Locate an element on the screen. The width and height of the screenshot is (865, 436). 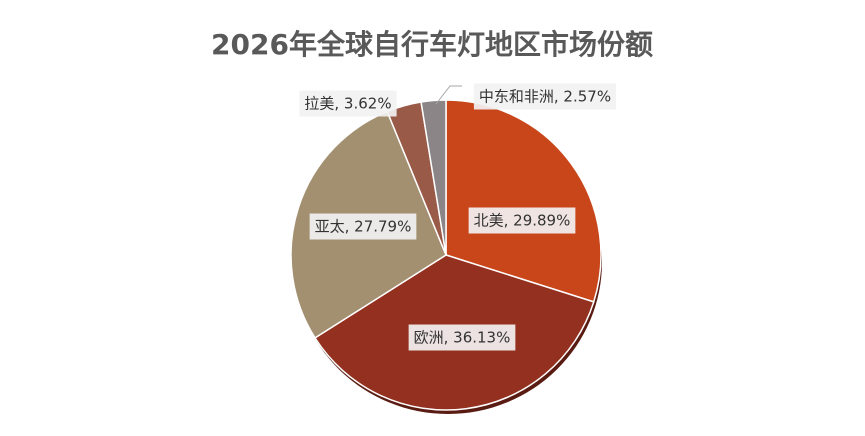
data-label: 中东和非洲, 2.57% is located at coordinates (545, 97).